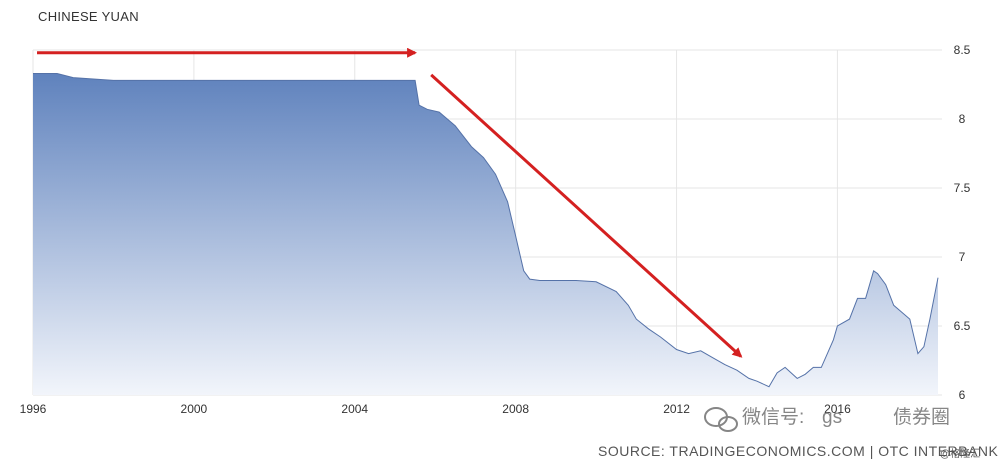  I want to click on y-axis-ticks: 8.5 8 7.5 7 6.5 6, so click(962, 222).